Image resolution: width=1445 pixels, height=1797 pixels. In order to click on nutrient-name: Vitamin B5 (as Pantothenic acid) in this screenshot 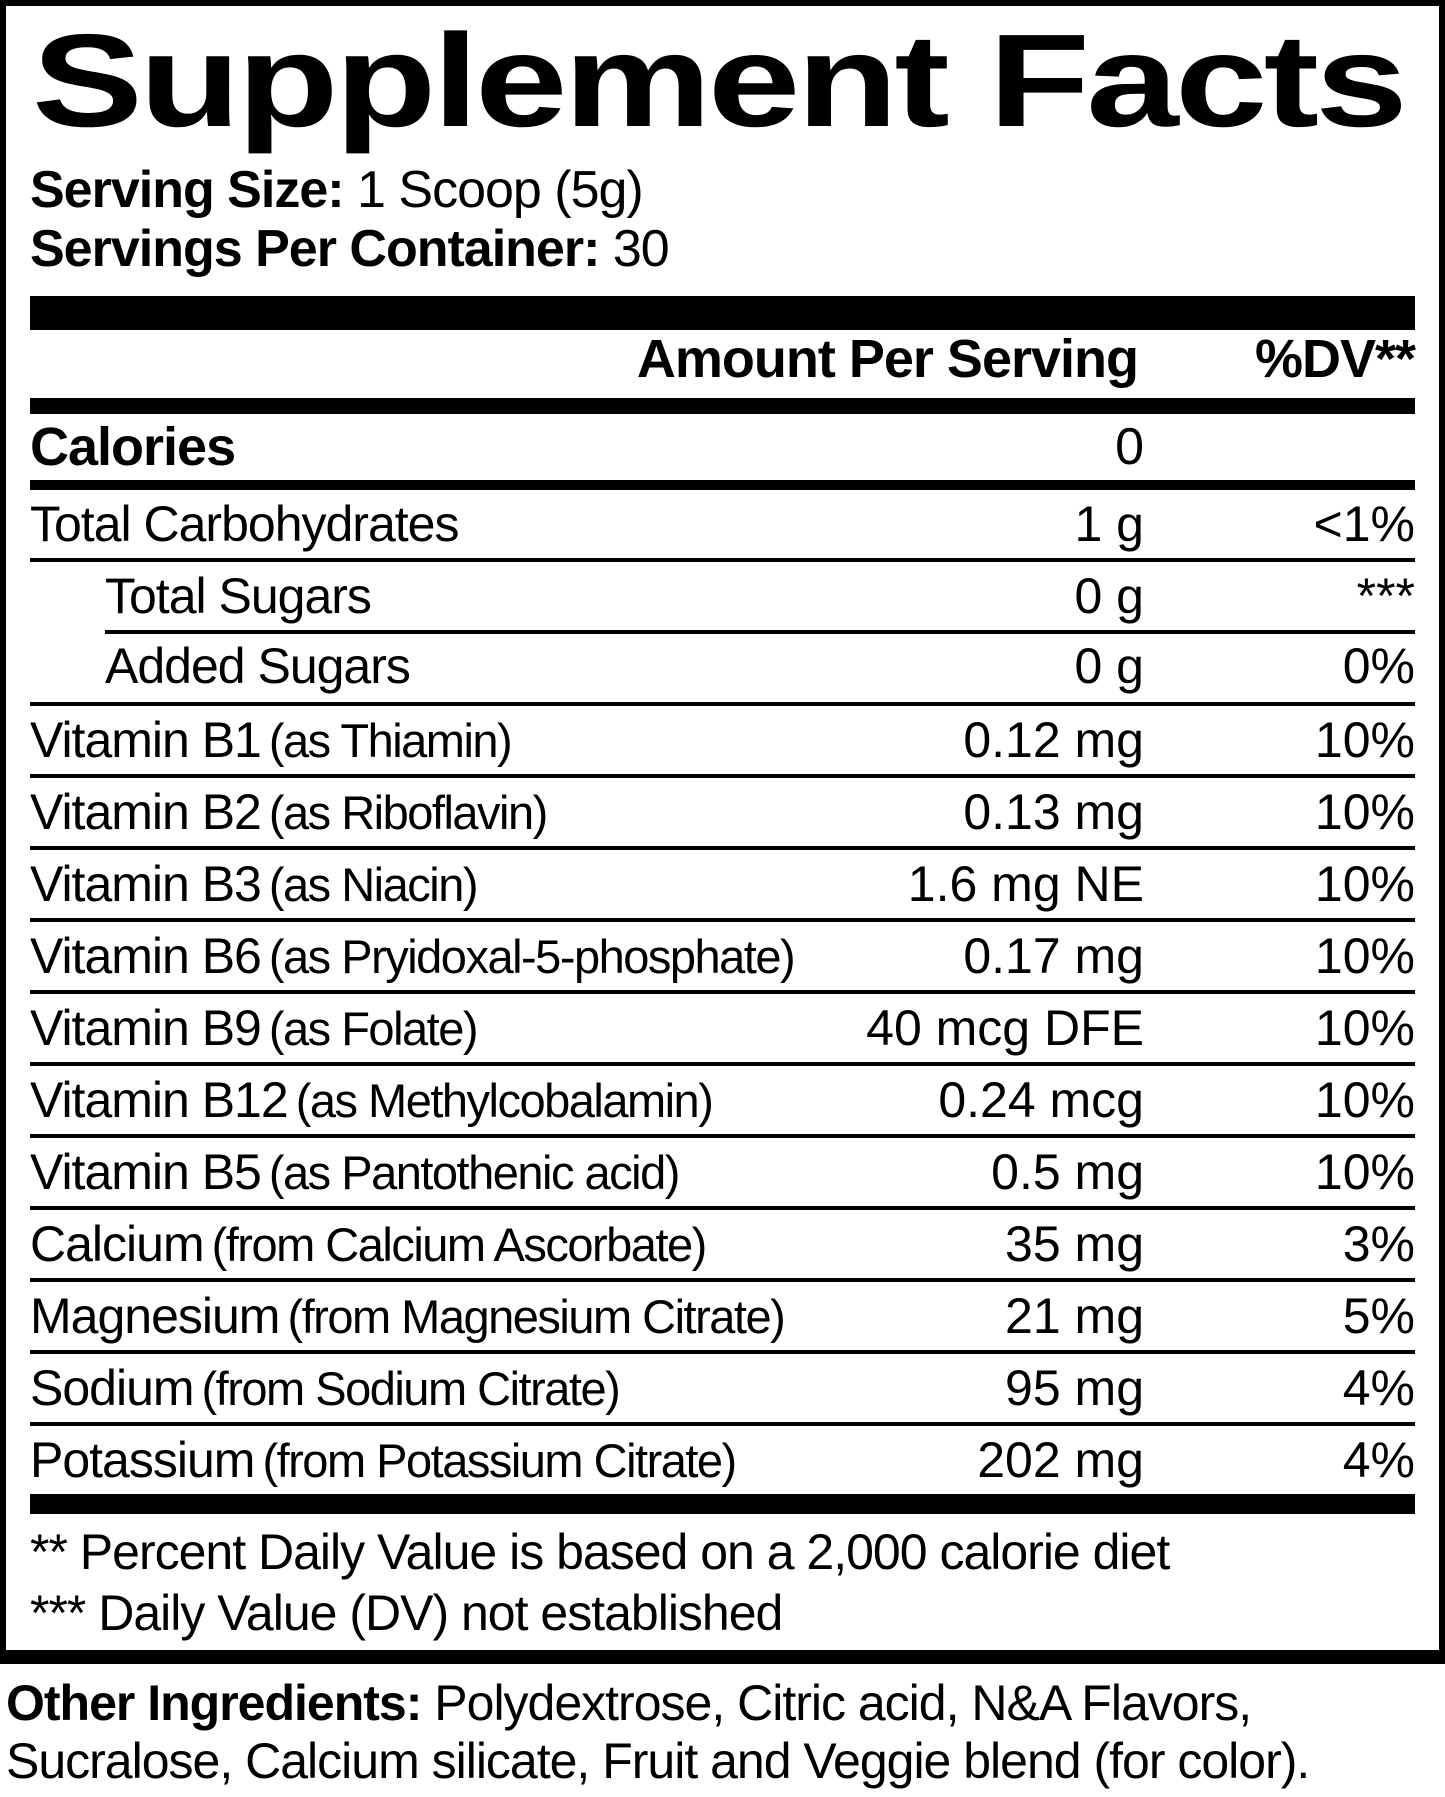, I will do `click(355, 1172)`.